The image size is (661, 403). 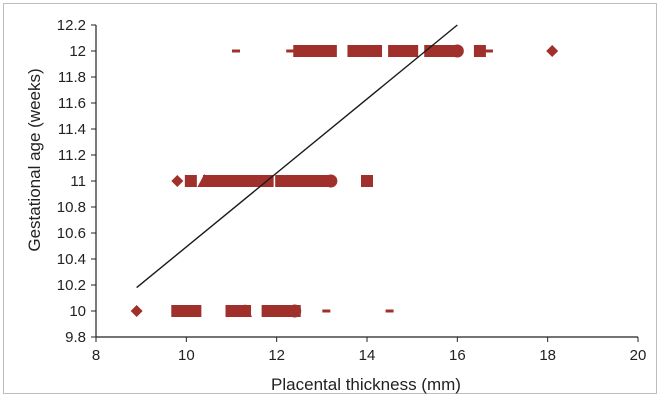 What do you see at coordinates (71, 25) in the screenshot?
I see `y-tick-label: 12.2` at bounding box center [71, 25].